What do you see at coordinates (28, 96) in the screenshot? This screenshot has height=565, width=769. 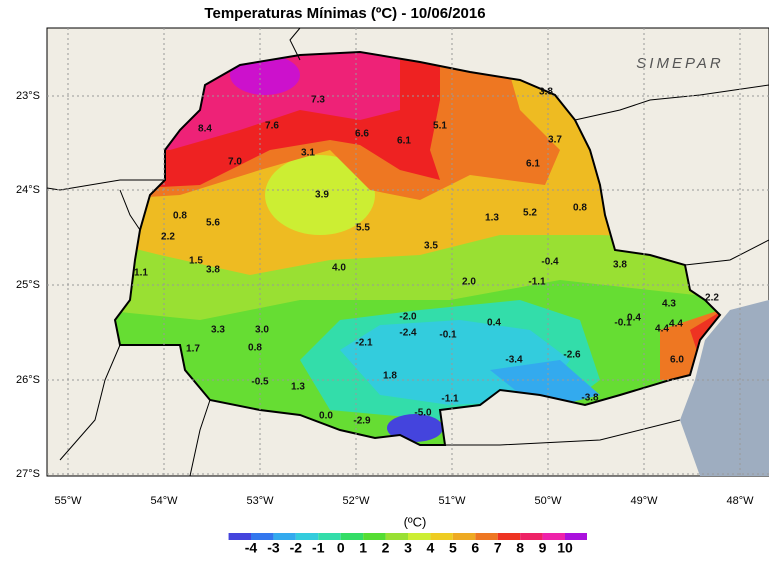 I see `lat-label: 23°S` at bounding box center [28, 96].